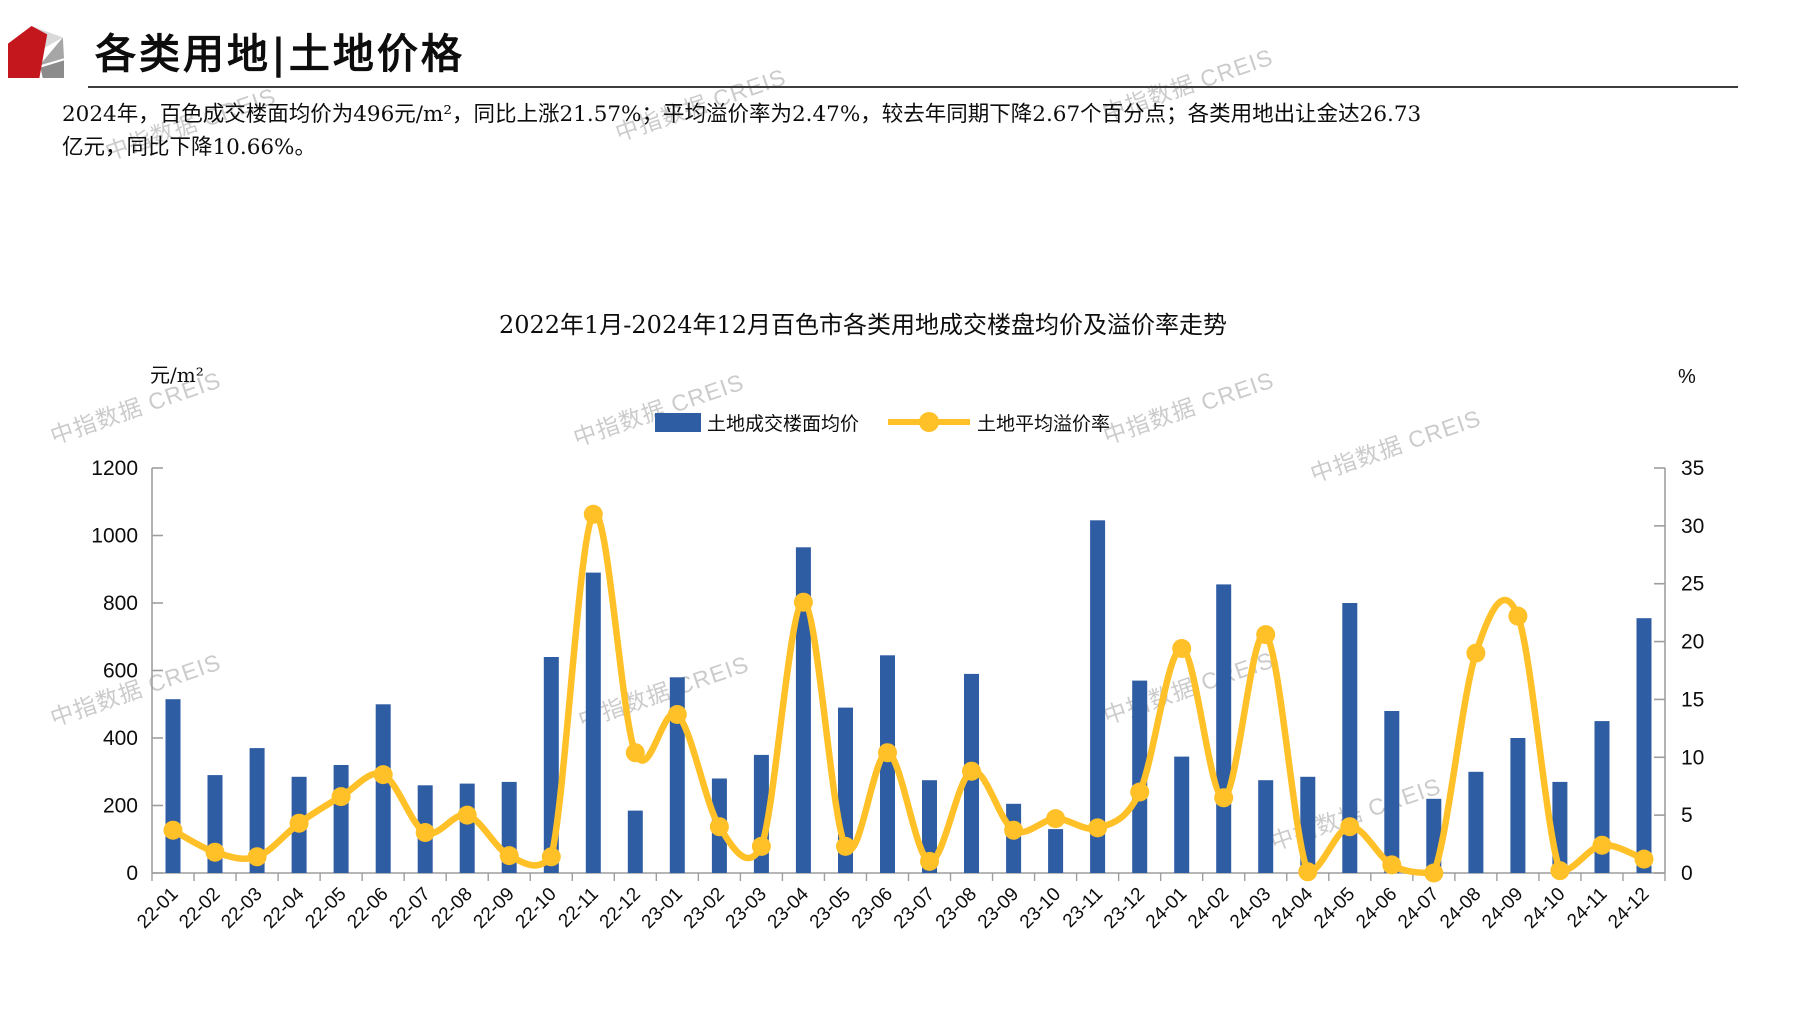 This screenshot has width=1797, height=1010. What do you see at coordinates (1502, 908) in the screenshot?
I see `x-label-24-09: 24-09` at bounding box center [1502, 908].